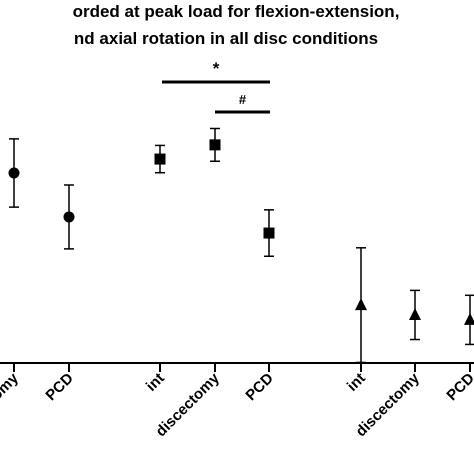  I want to click on significance-label: #, so click(243, 99).